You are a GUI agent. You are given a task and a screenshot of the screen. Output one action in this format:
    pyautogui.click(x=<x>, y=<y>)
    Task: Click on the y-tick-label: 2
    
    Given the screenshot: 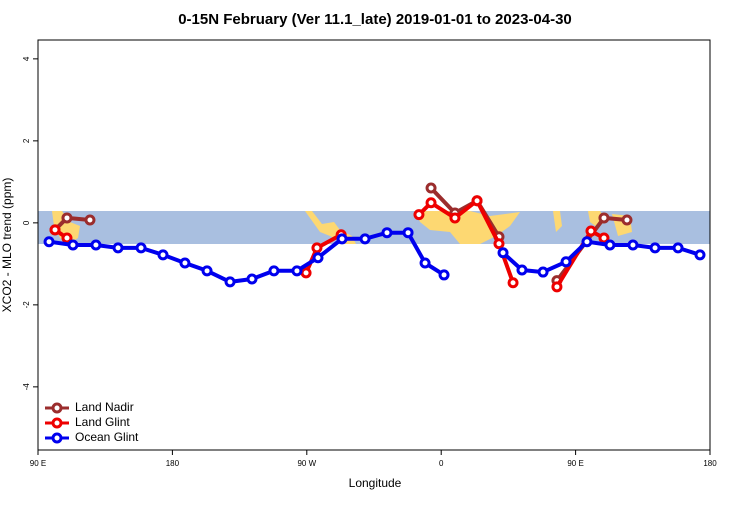 What is the action you would take?
    pyautogui.click(x=26, y=140)
    